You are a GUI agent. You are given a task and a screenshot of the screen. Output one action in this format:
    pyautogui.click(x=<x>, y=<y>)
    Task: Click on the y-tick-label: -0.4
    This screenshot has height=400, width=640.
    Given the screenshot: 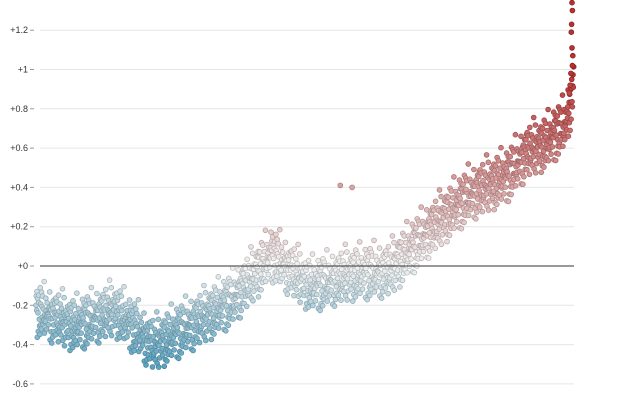 What is the action you would take?
    pyautogui.click(x=20, y=345)
    